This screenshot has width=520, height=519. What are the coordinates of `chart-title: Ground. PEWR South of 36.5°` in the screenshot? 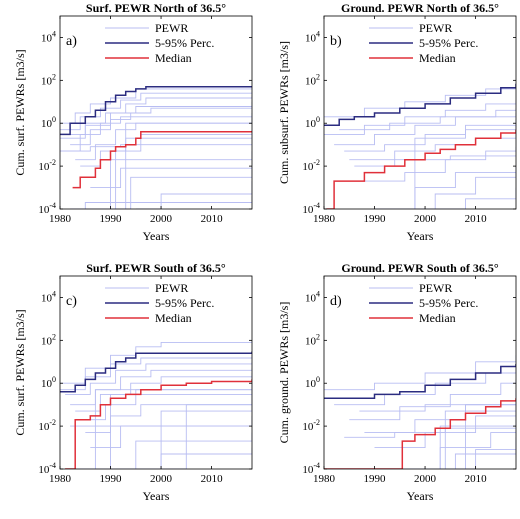 It's located at (419, 268).